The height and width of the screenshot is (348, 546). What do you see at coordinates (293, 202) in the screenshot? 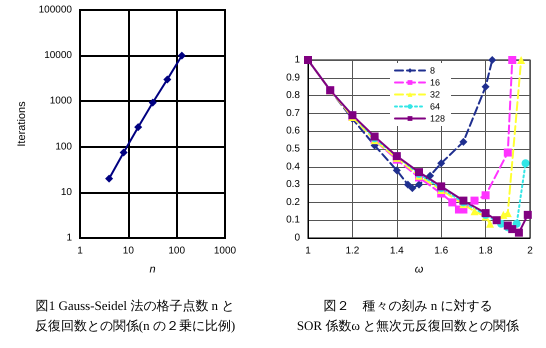
I see `y-tick-label: 0.2` at bounding box center [293, 202].